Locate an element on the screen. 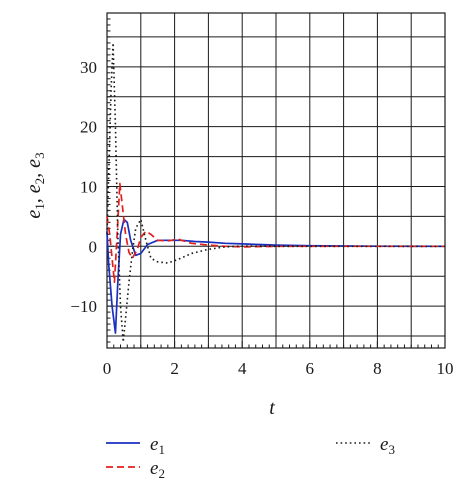 This screenshot has width=471, height=500. x-tick-label: 10 is located at coordinates (445, 368).